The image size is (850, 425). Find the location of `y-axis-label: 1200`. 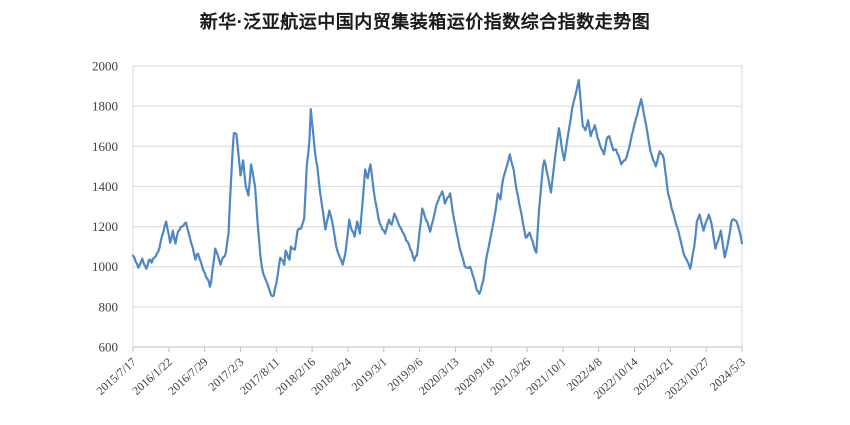

y-axis-label: 1200 is located at coordinates (105, 226).